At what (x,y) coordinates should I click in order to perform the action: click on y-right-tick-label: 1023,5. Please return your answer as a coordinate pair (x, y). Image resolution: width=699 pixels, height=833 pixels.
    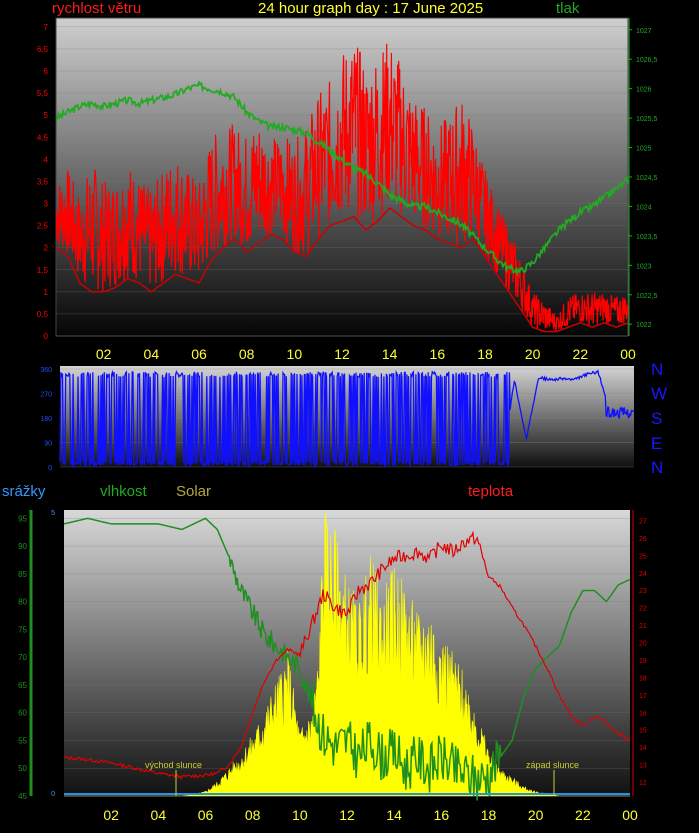
    Looking at the image, I should click on (647, 237).